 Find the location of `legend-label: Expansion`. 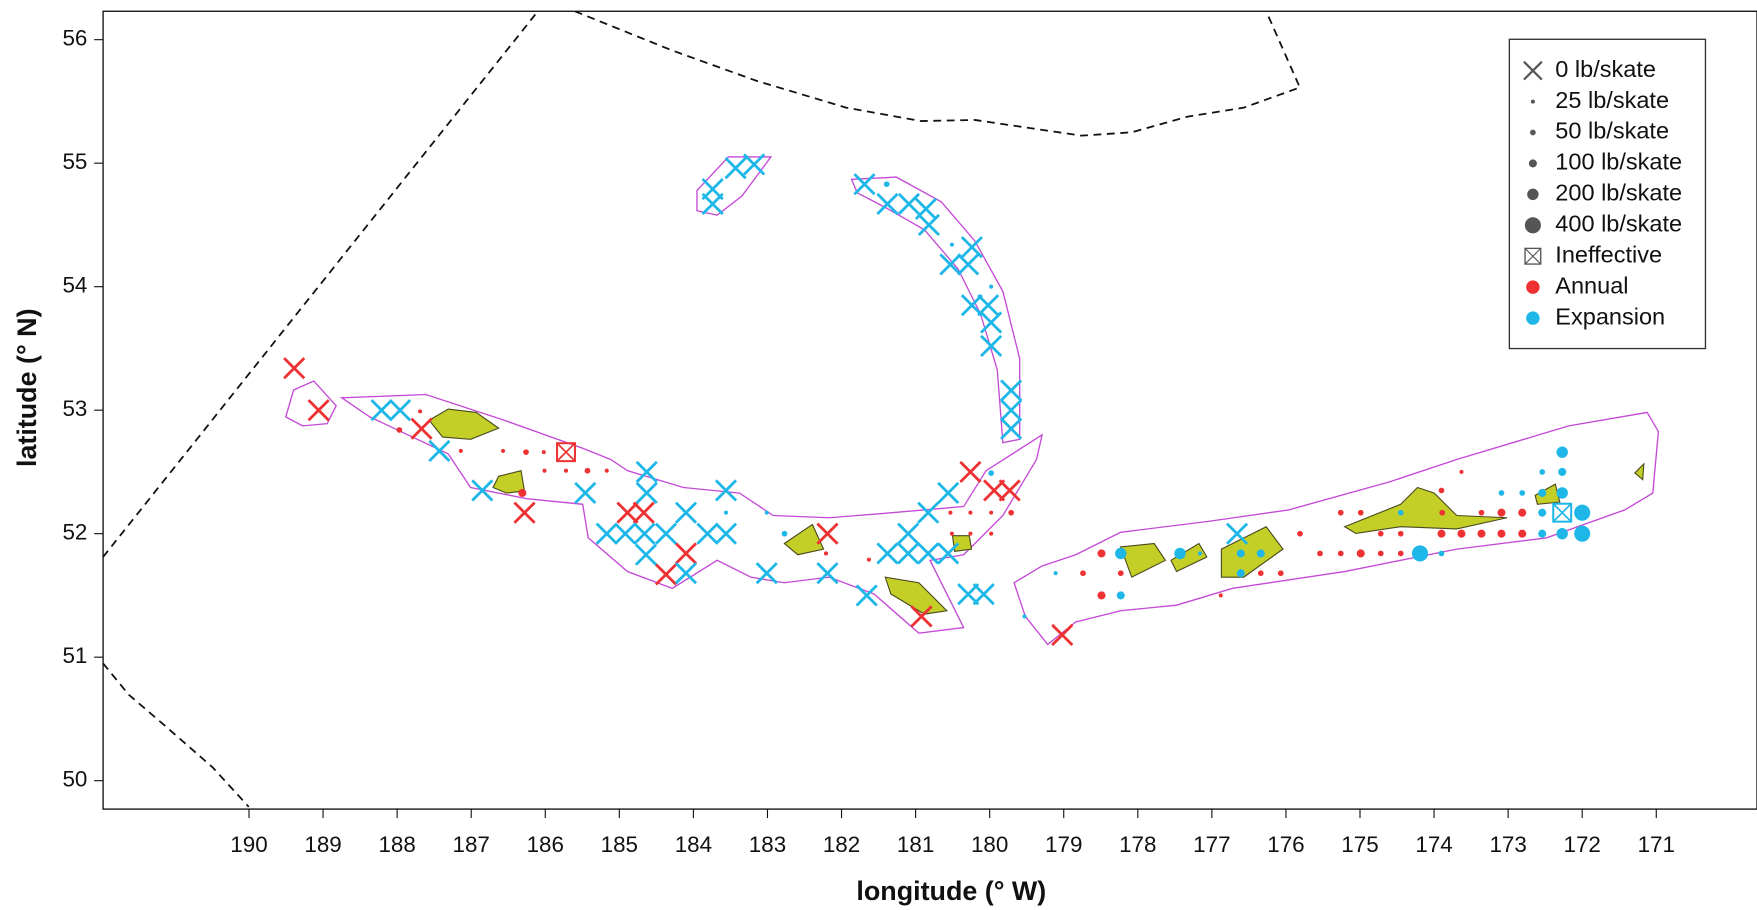

legend-label: Expansion is located at coordinates (1610, 316).